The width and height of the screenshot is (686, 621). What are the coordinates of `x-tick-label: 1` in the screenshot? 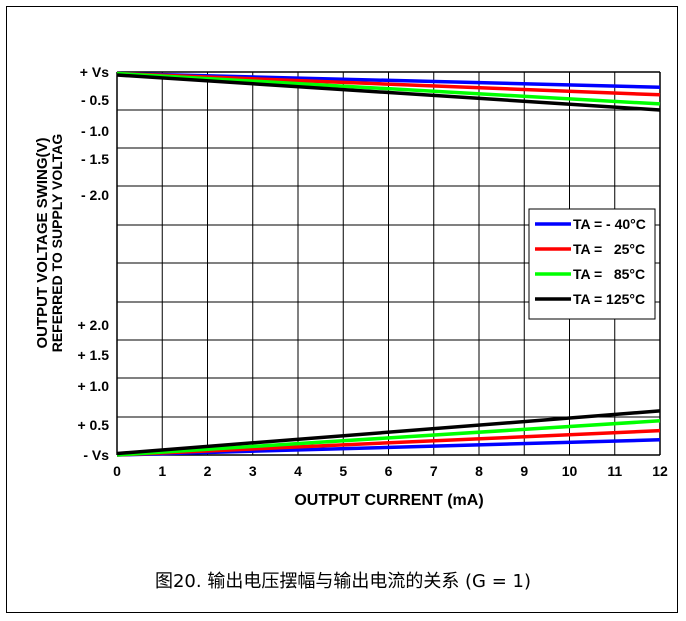 It's located at (162, 471).